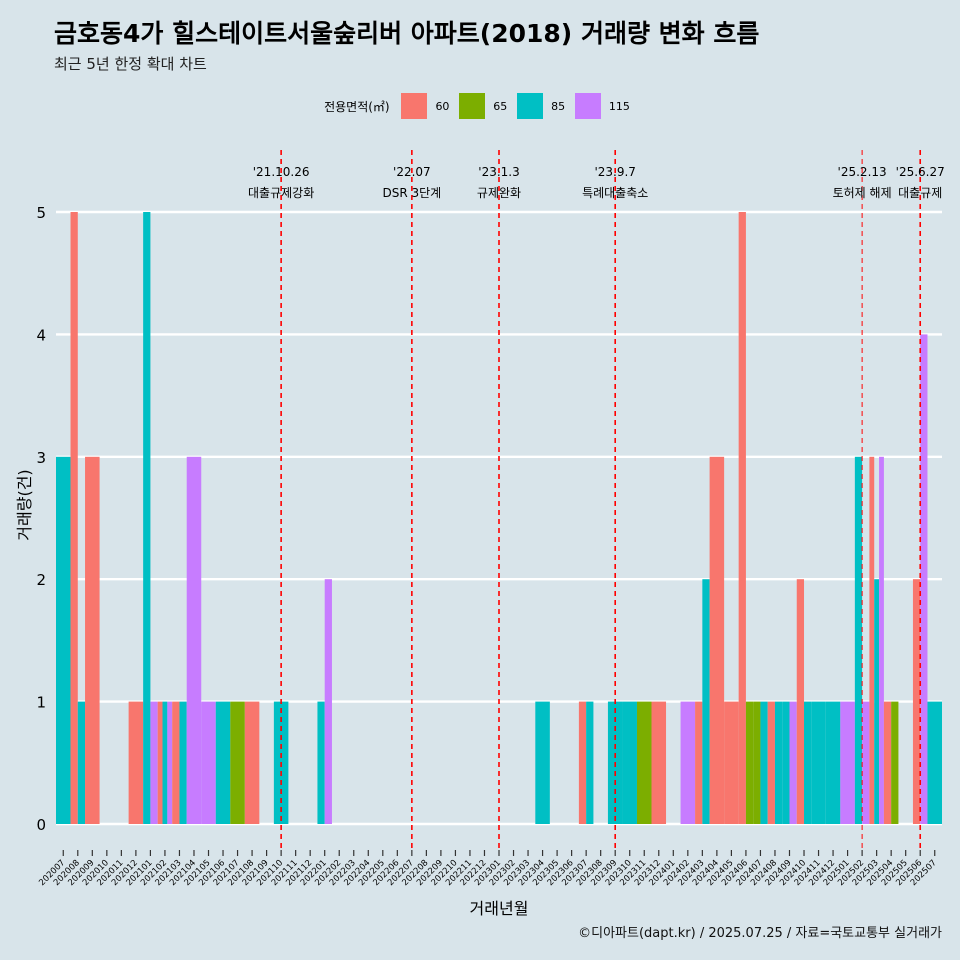 This screenshot has width=960, height=960. Describe the element at coordinates (499, 908) in the screenshot. I see `x-axis-title: 거래년월` at that location.